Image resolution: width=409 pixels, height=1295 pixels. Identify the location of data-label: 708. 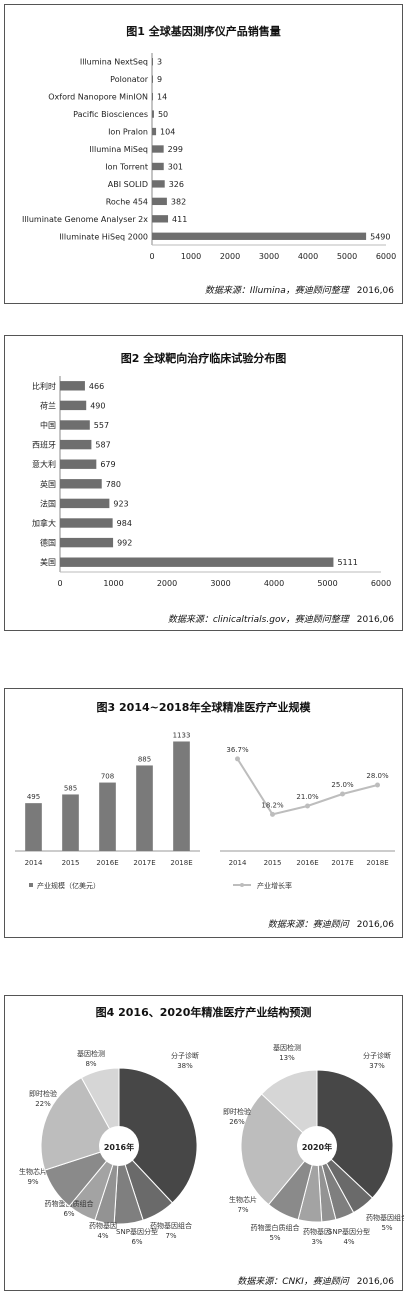
(107, 777).